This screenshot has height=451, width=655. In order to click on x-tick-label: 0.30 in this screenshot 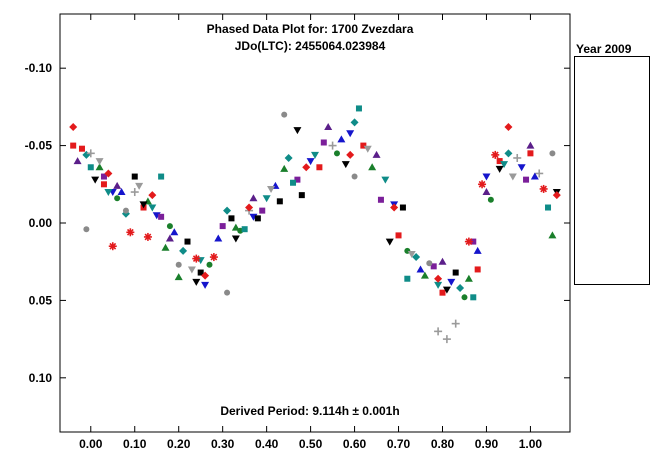, I will do `click(223, 444)`.